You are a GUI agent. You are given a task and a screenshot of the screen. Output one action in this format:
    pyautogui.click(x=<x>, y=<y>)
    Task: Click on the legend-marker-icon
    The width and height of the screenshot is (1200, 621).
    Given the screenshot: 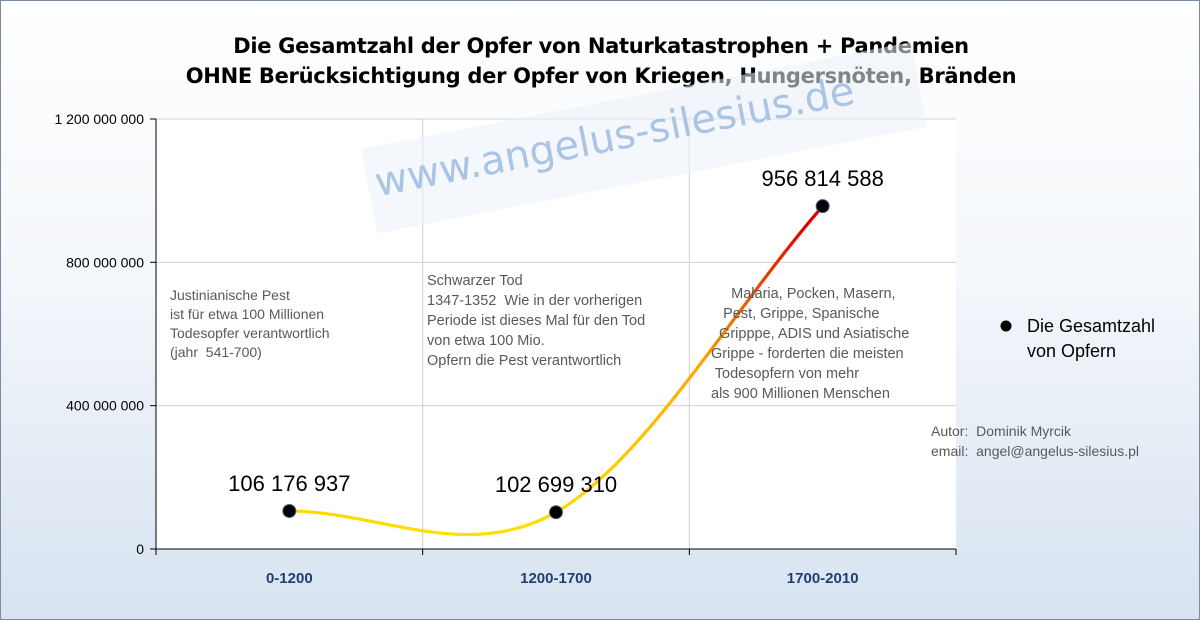 What is the action you would take?
    pyautogui.click(x=1006, y=326)
    